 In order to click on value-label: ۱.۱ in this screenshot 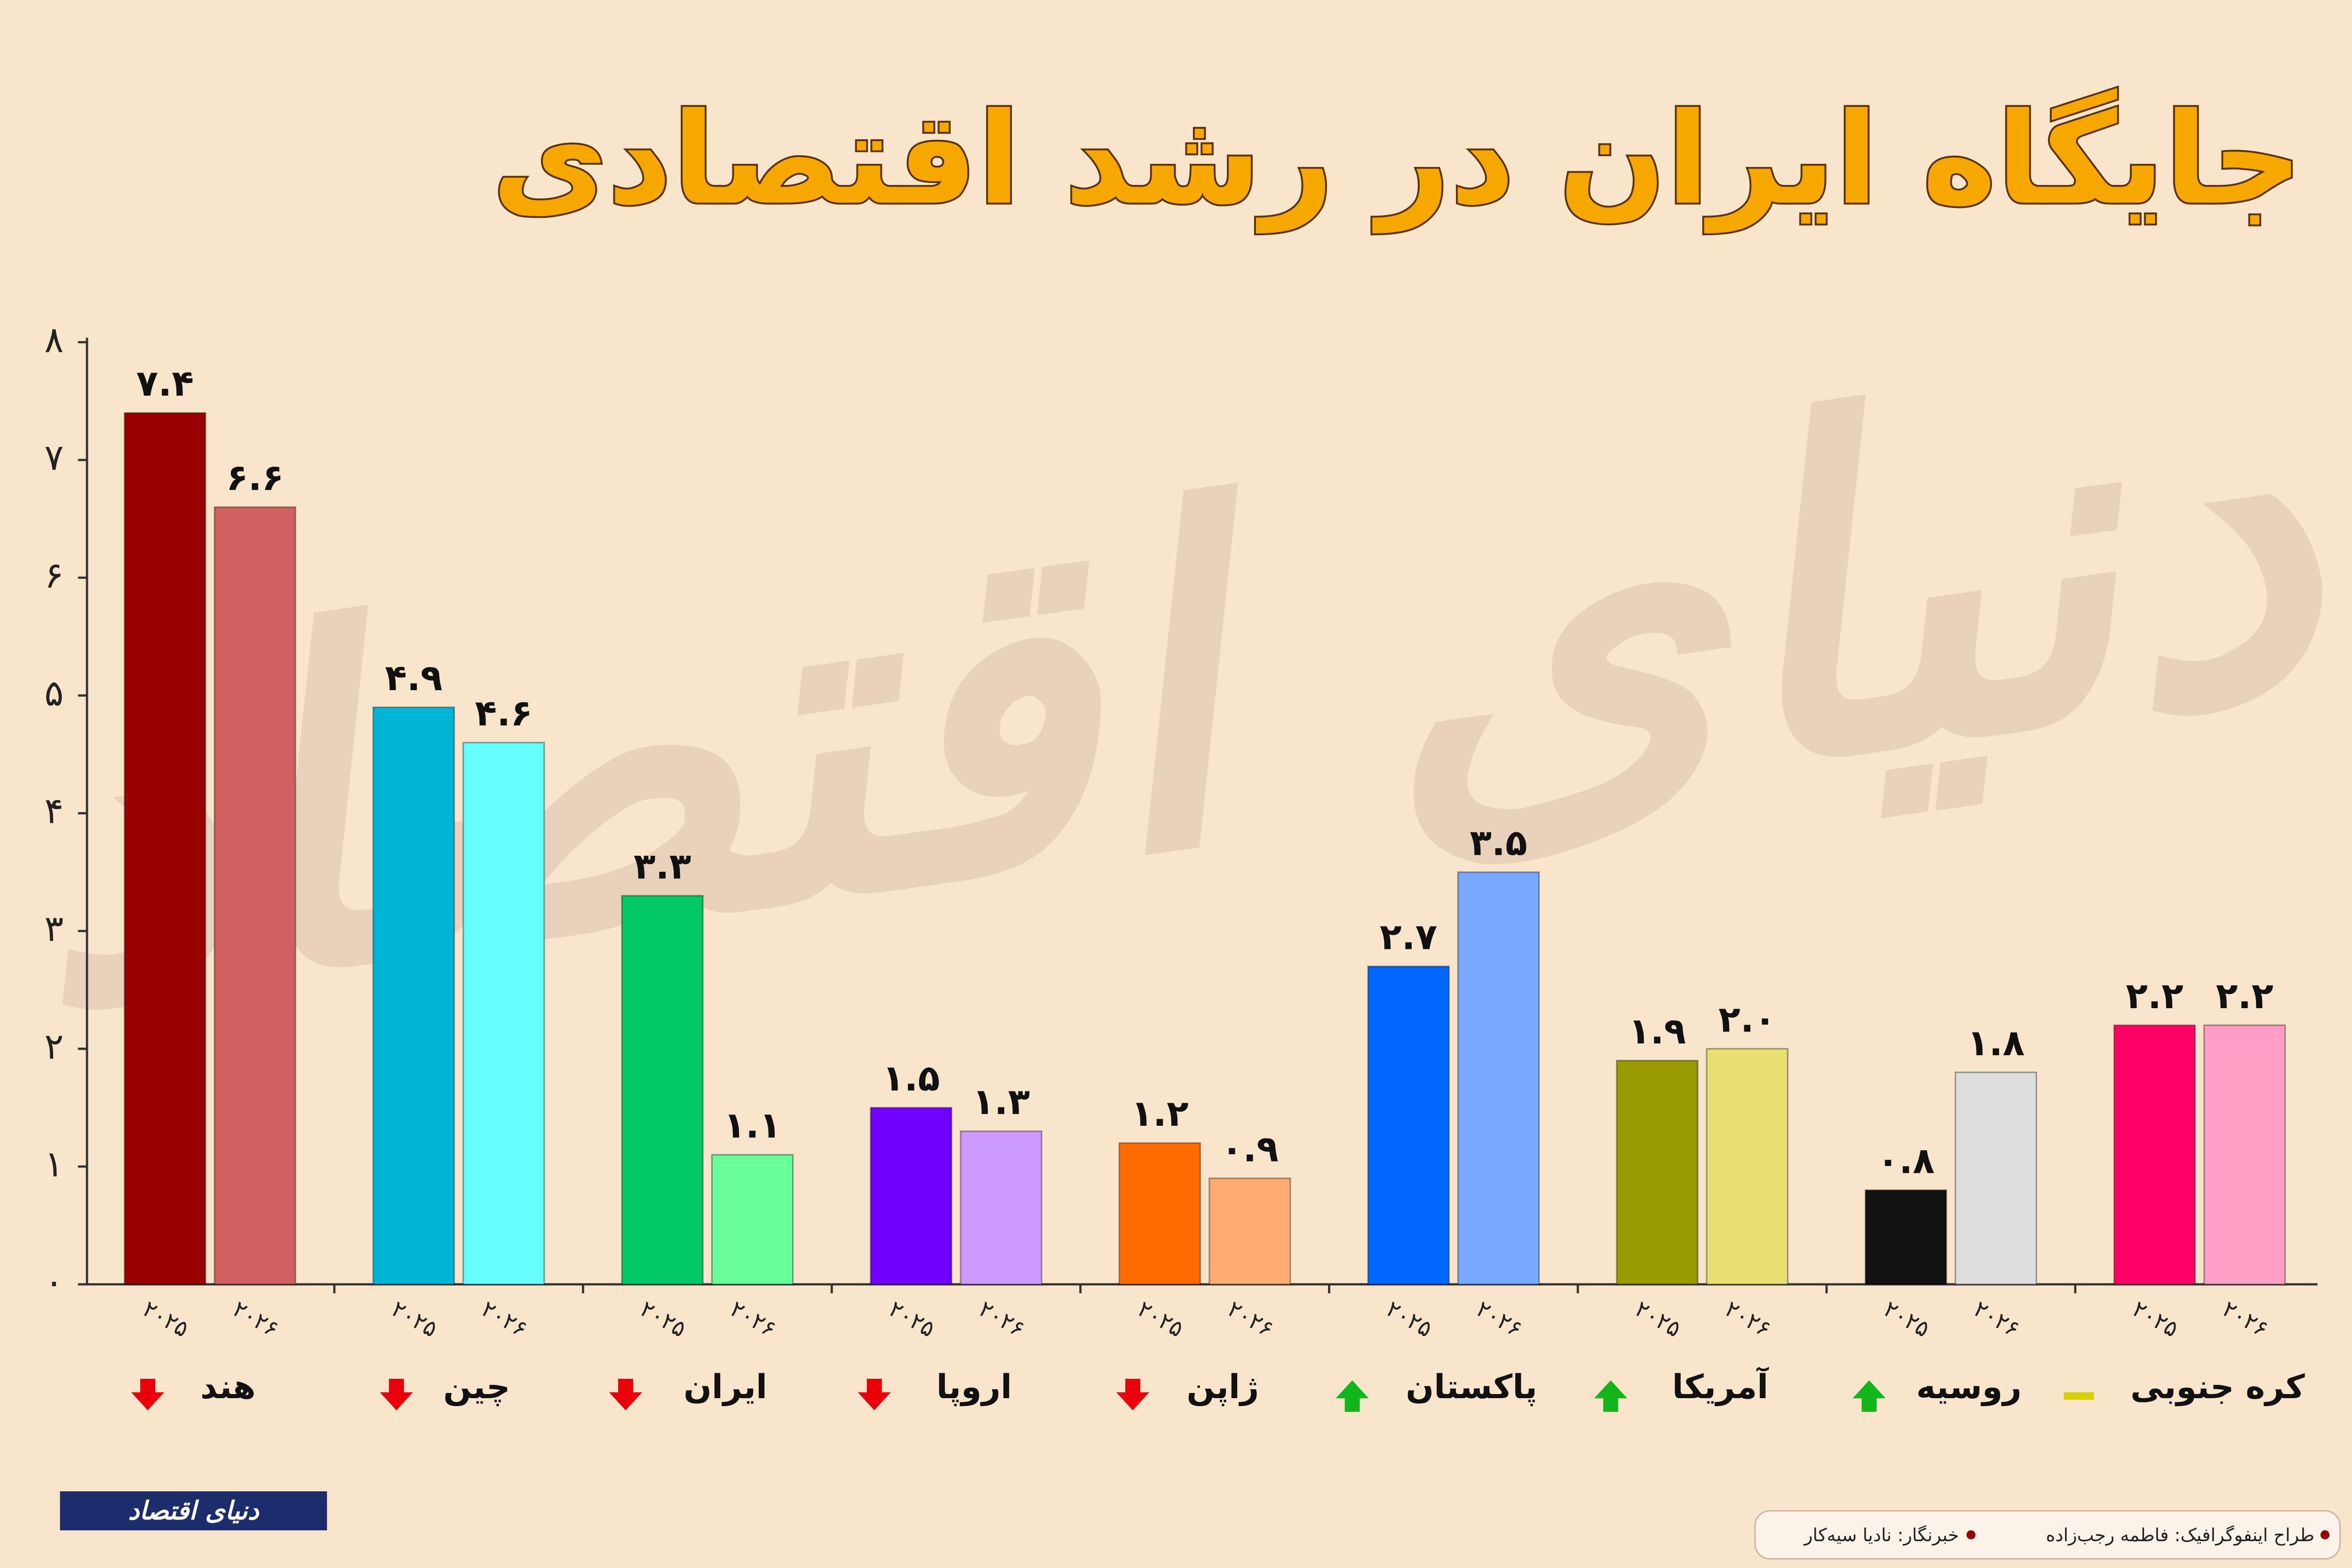, I will do `click(752, 1125)`.